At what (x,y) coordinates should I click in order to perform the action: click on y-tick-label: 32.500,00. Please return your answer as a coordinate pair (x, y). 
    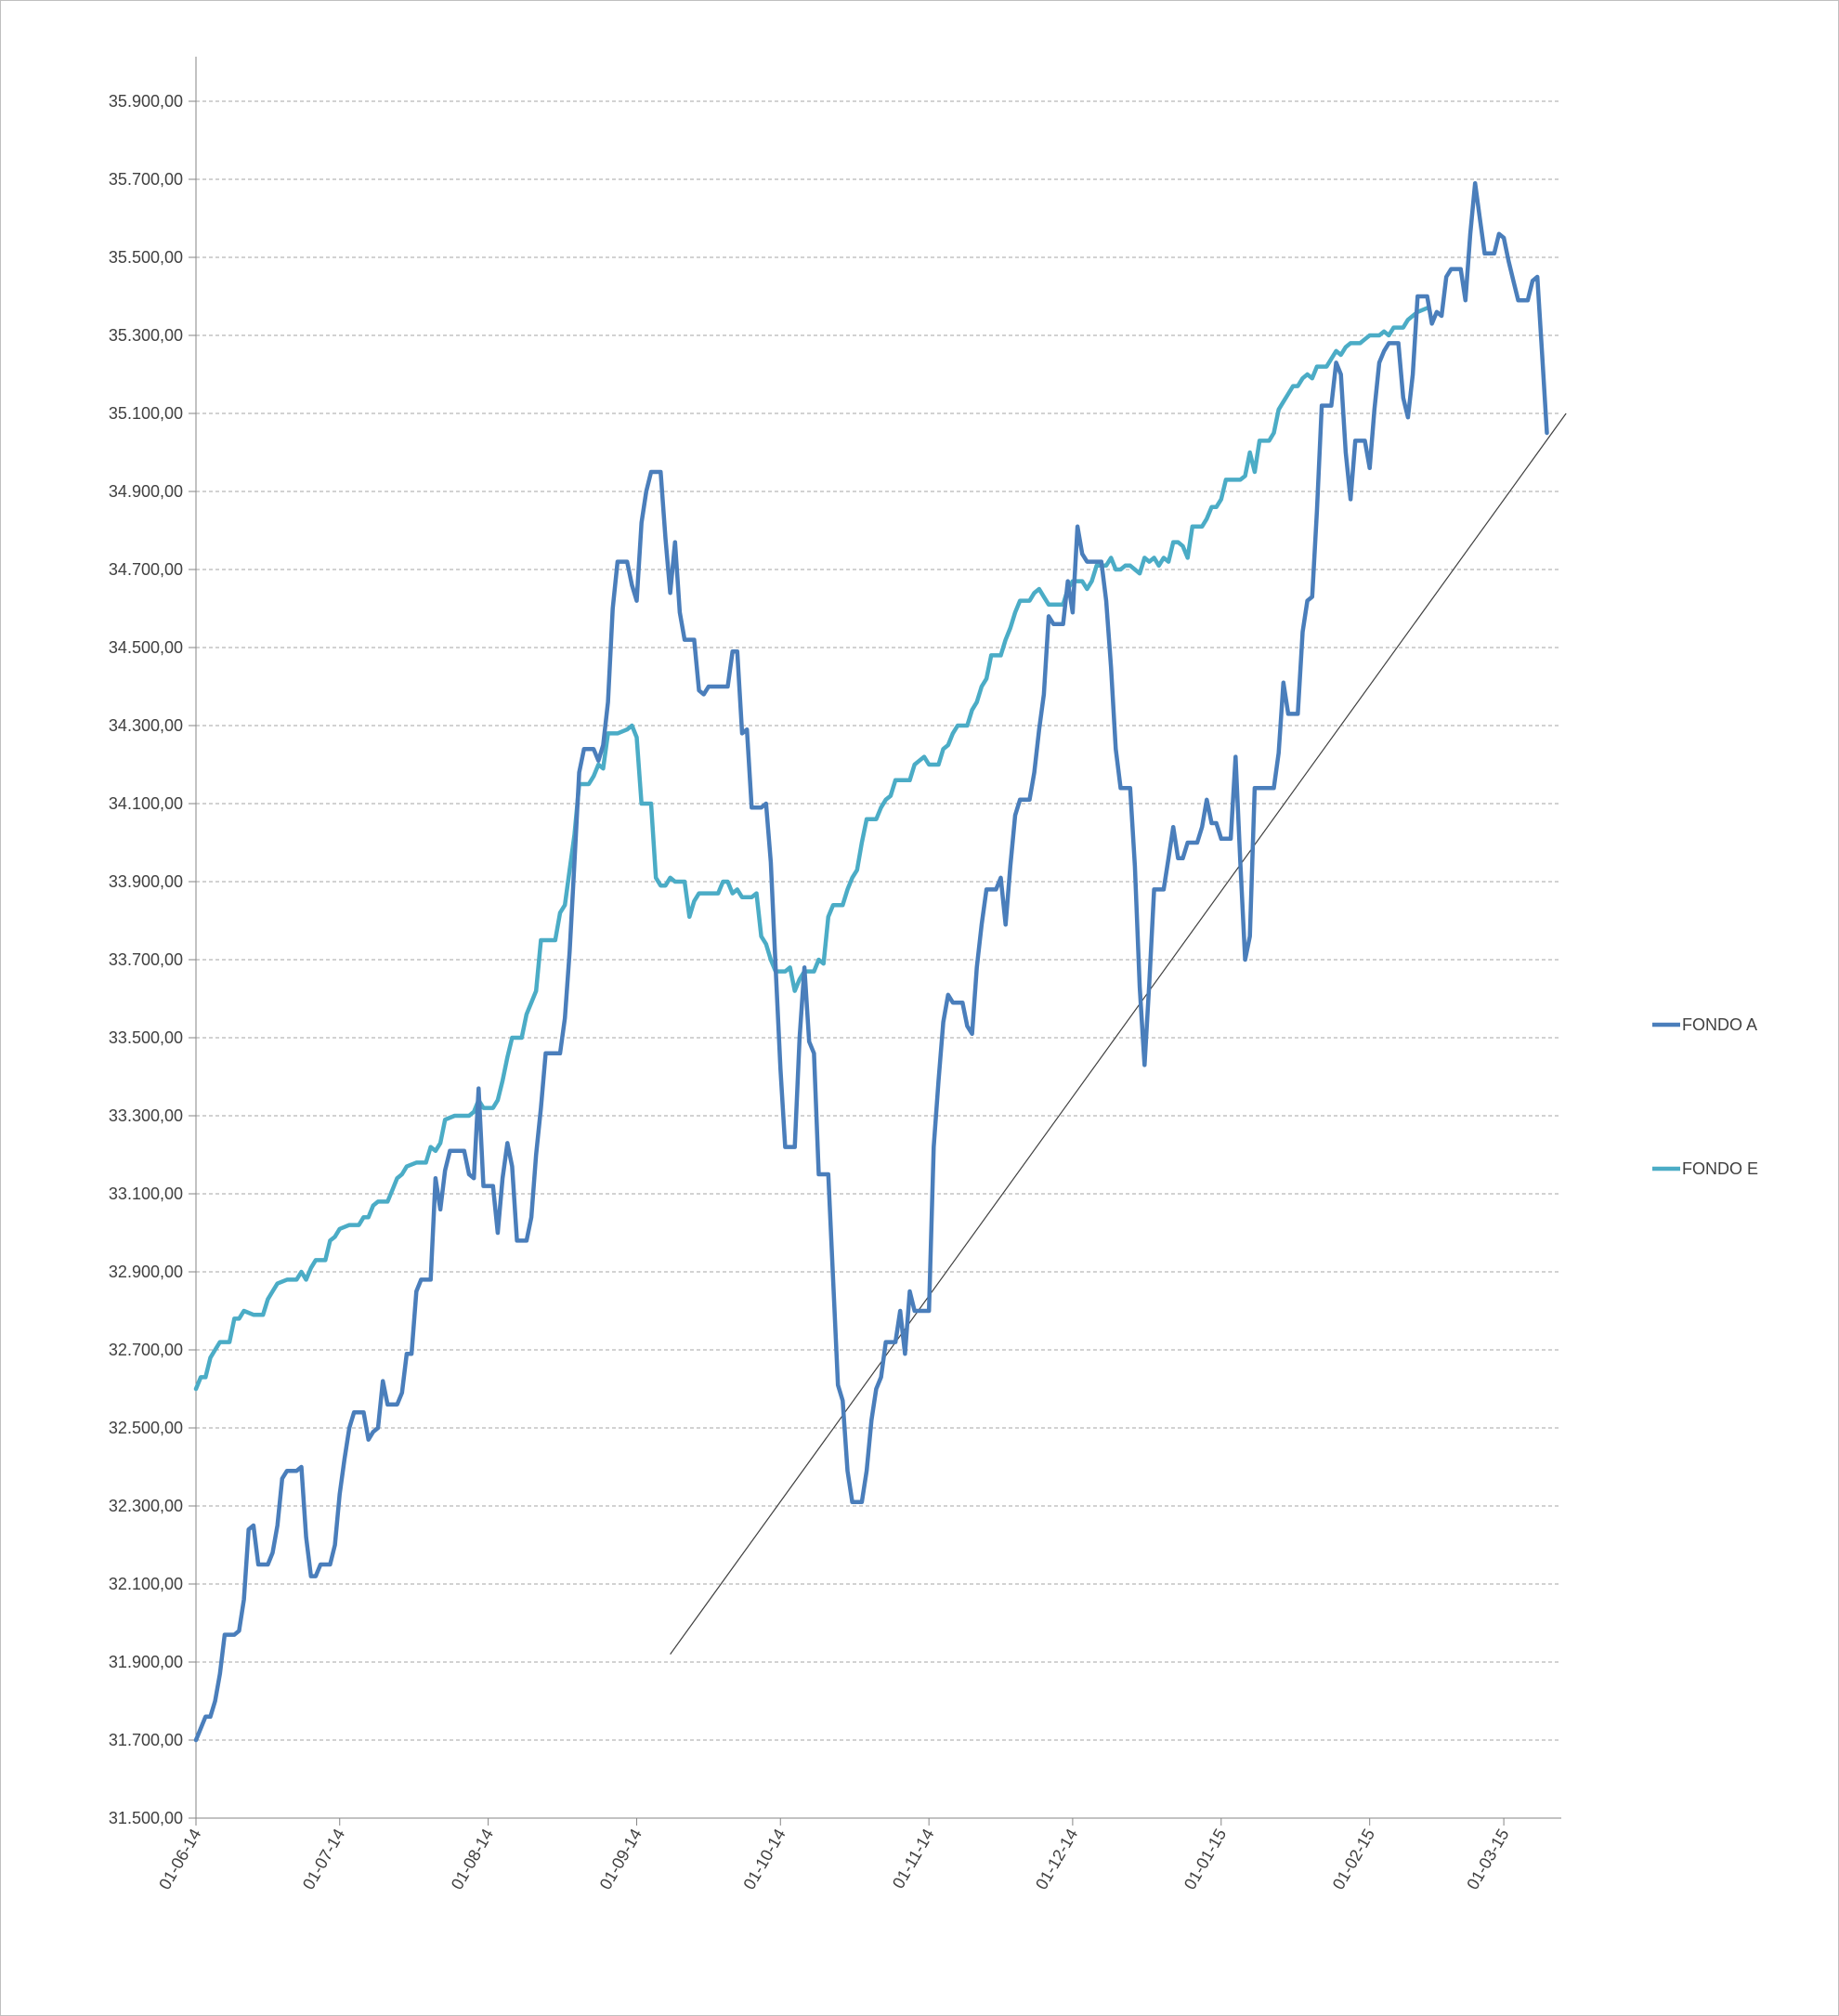
    Looking at the image, I should click on (146, 1428).